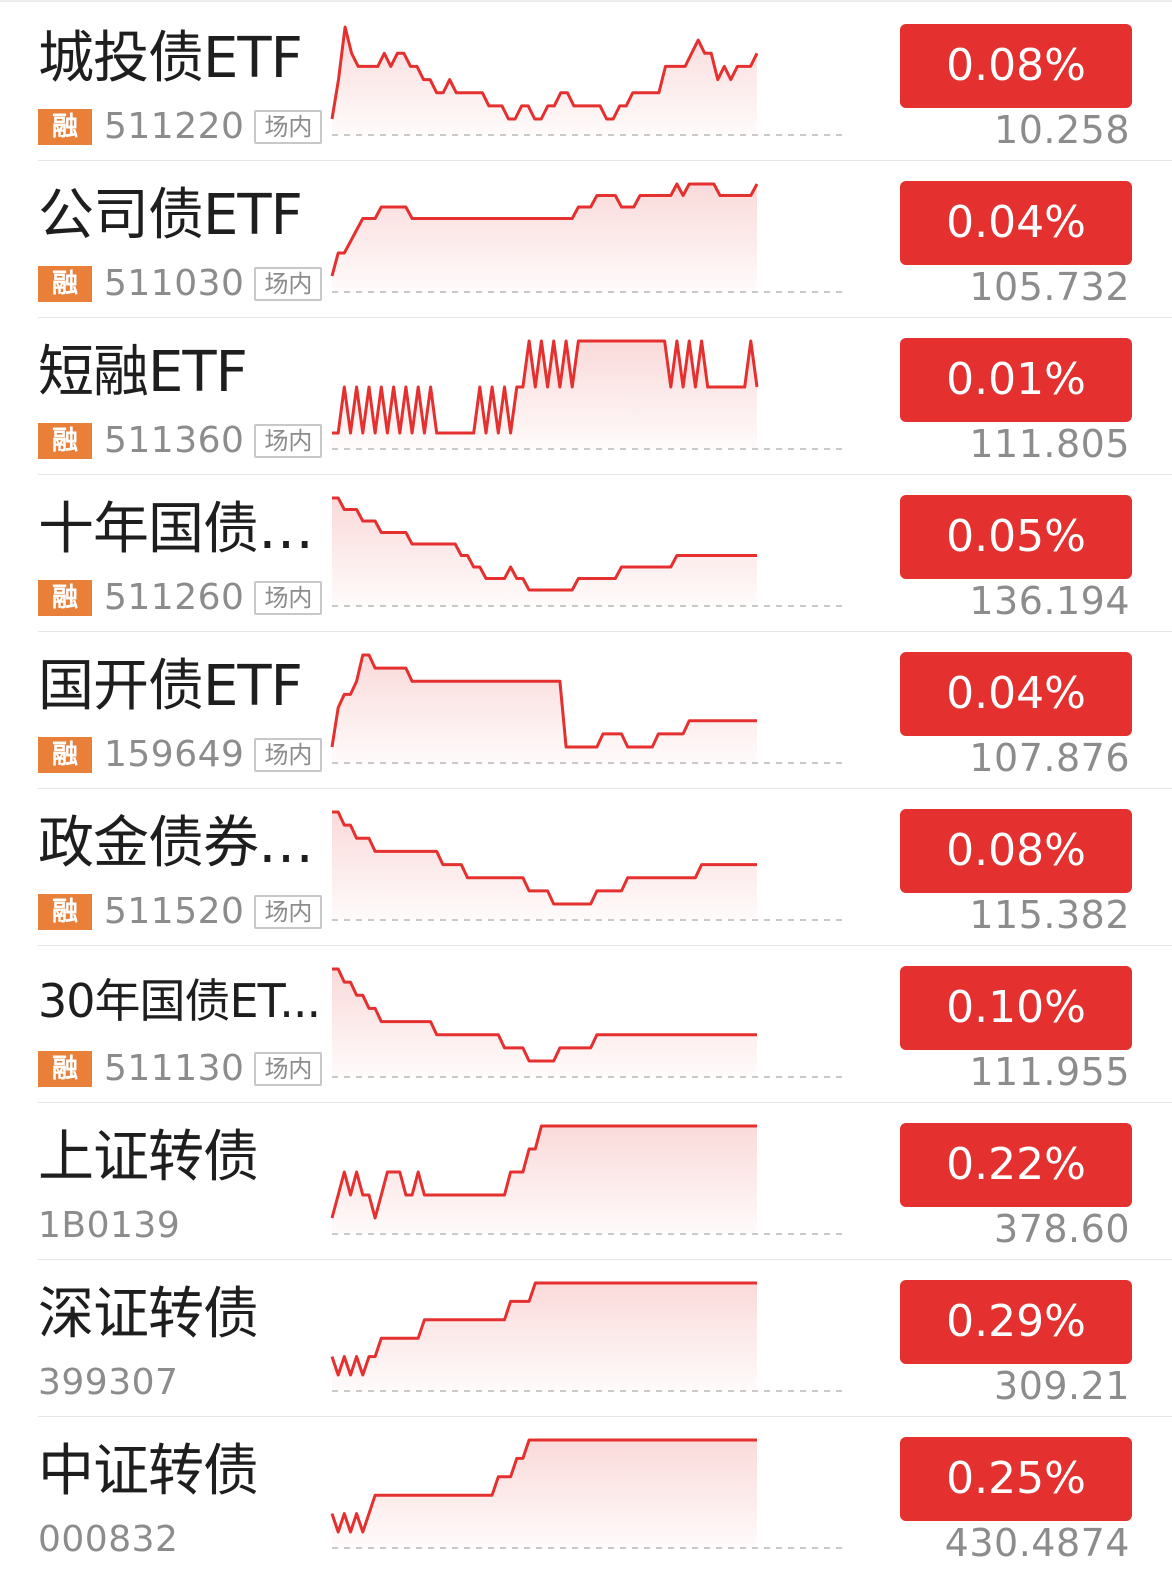  I want to click on fund-meta: 融 511220 场内, so click(180, 126).